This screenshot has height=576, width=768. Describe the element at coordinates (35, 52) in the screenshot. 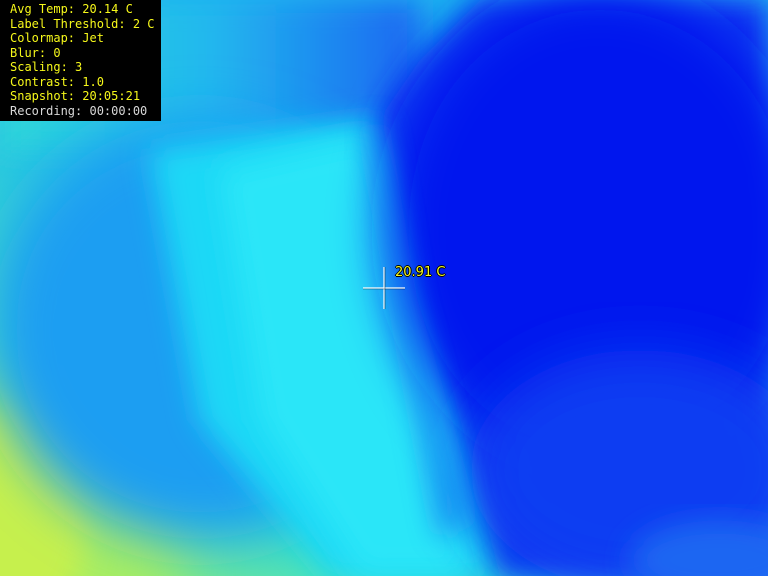

I see `blur-readout: Blur: 0` at that location.